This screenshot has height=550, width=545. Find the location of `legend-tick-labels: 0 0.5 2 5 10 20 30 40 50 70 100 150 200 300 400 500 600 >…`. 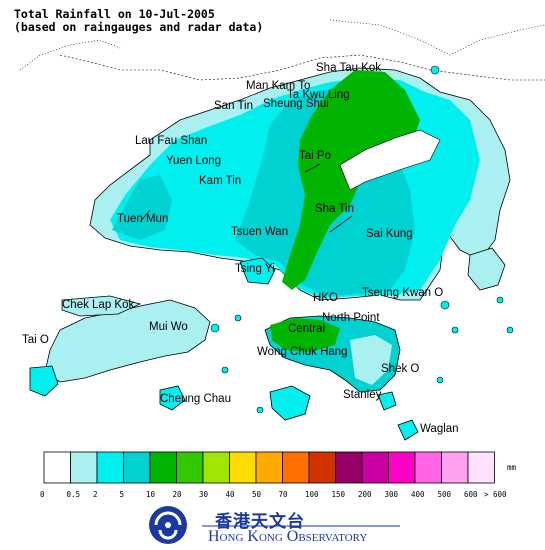

legend-tick-labels: 0 0.5 2 5 10 20 30 40 50 70 100 150 200 300 400 500 600 >… is located at coordinates (273, 494).